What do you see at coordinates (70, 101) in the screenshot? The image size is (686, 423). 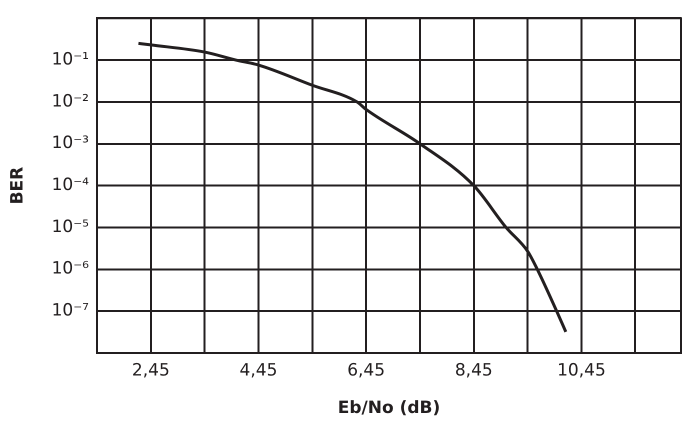 I see `y-tick-label: 10⁻²` at bounding box center [70, 101].